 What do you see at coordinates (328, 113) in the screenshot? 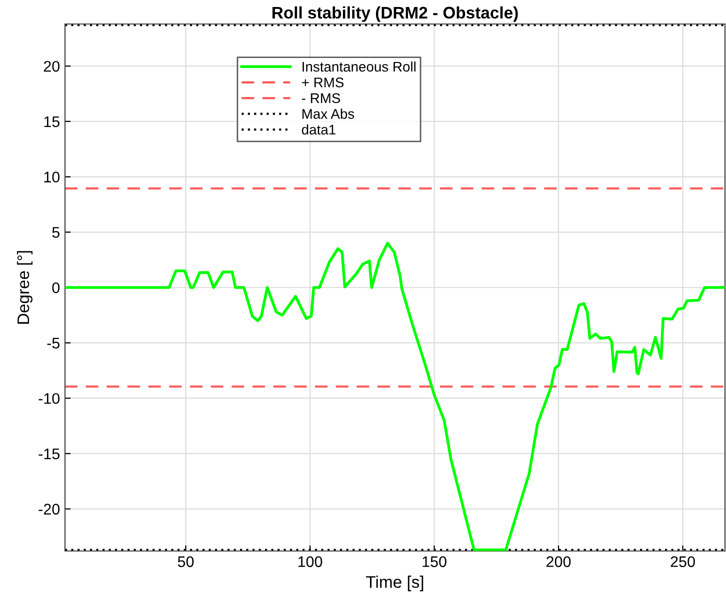
I see `legend-label: Max Abs` at bounding box center [328, 113].